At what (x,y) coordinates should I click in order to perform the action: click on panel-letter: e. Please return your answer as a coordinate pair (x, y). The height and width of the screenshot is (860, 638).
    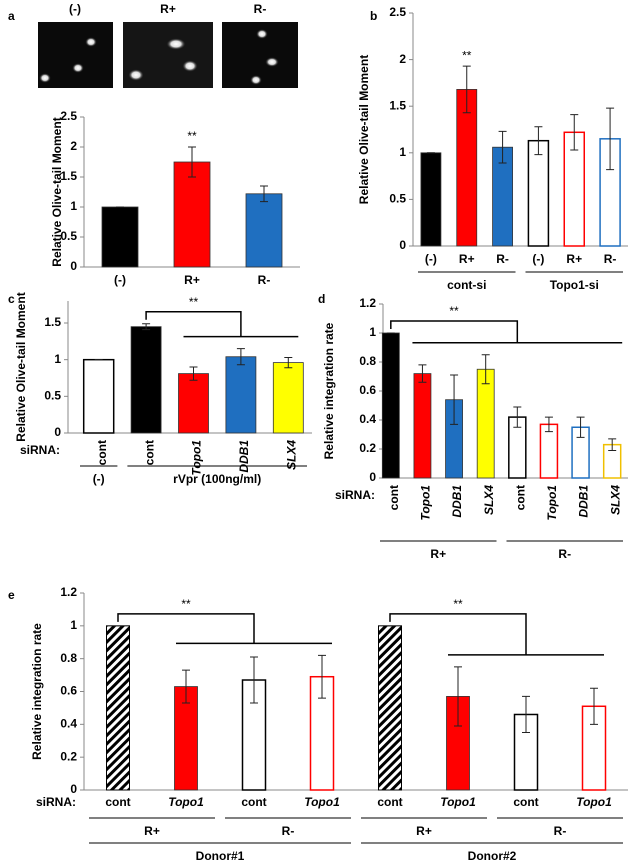
    Looking at the image, I should click on (11, 595).